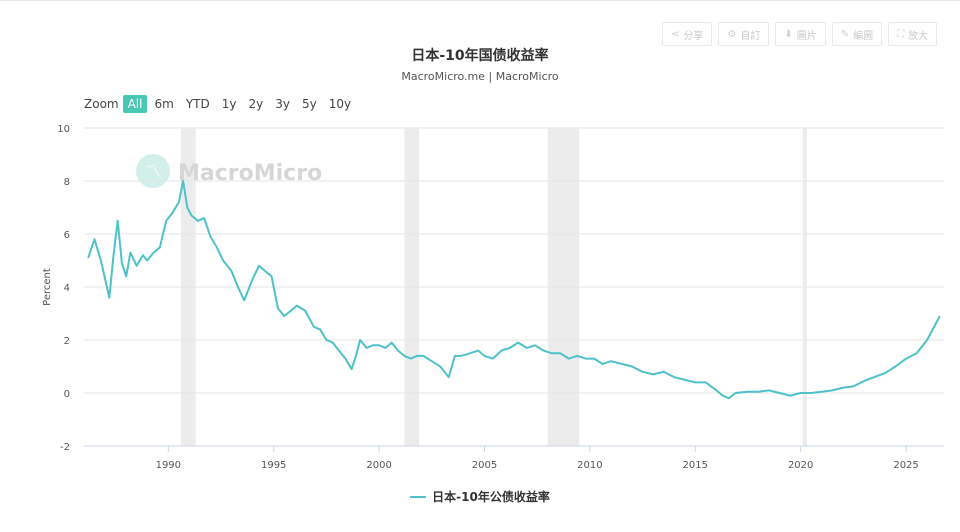 The width and height of the screenshot is (960, 532). What do you see at coordinates (693, 36) in the screenshot?
I see `toolbar-button-label: 分享` at bounding box center [693, 36].